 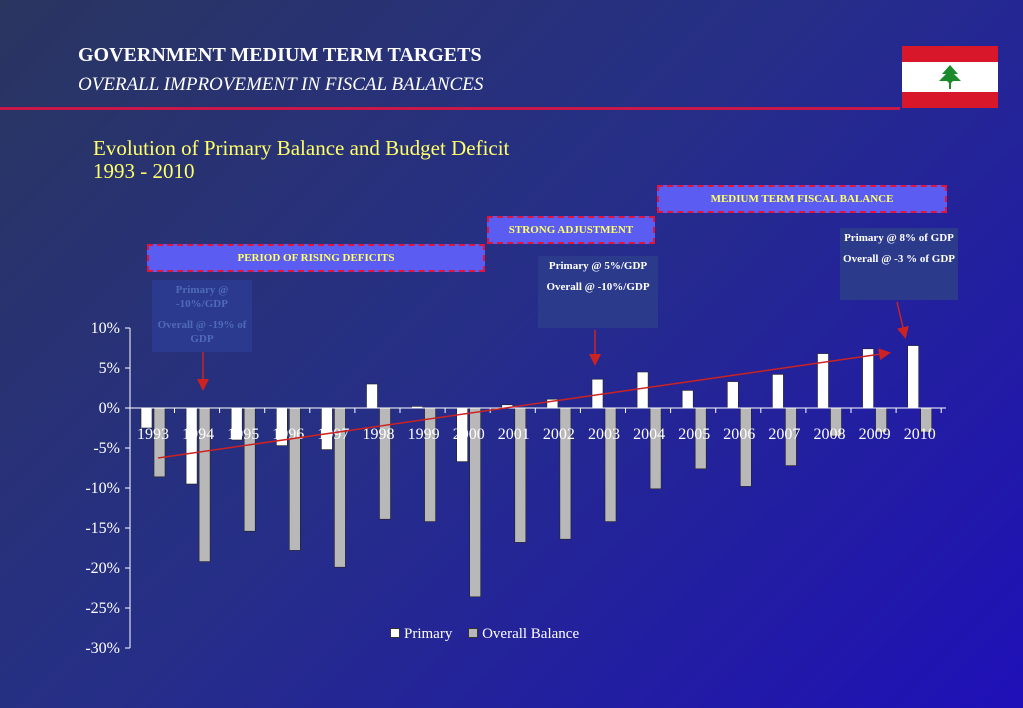 I want to click on legend: Primary Overall Balance, so click(x=486, y=634).